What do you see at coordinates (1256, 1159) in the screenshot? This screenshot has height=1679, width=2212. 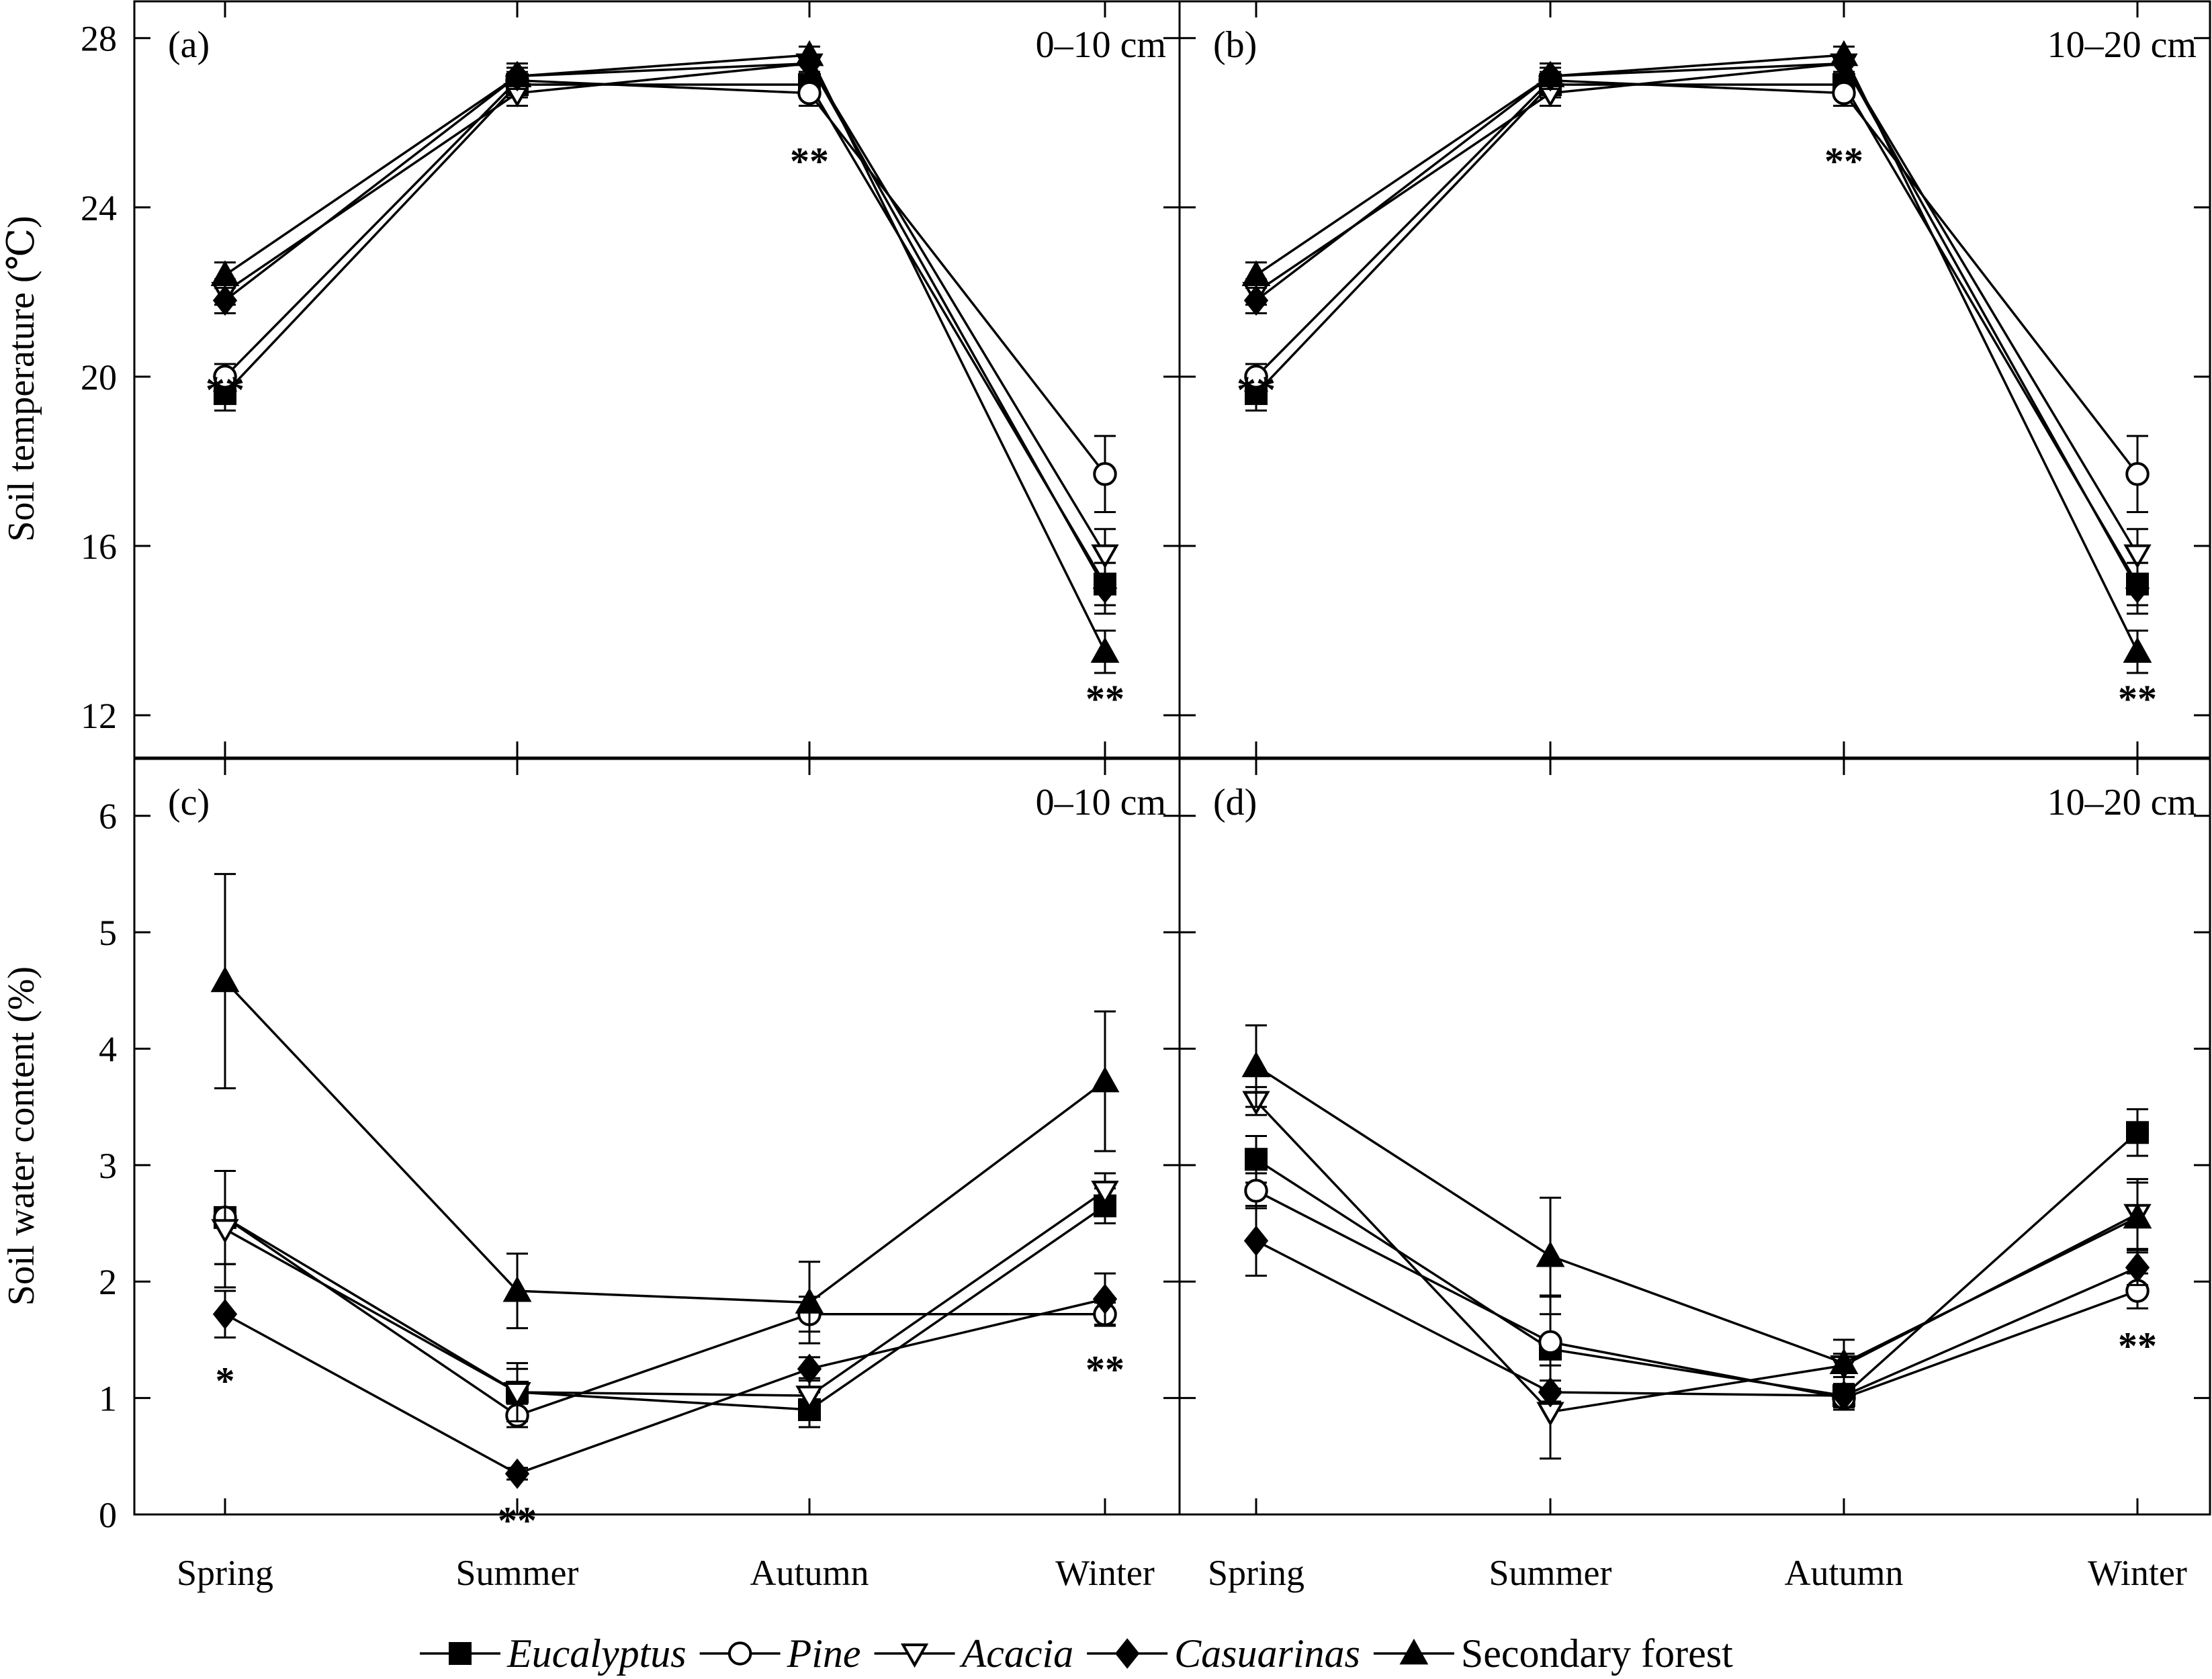 I see `point-eucalyptus-spring` at bounding box center [1256, 1159].